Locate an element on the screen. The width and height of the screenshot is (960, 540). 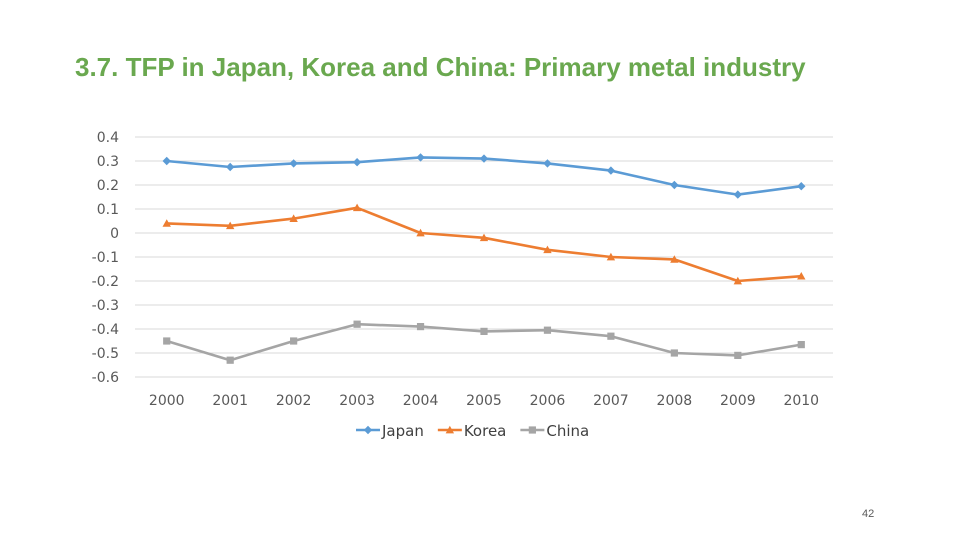
series-korea is located at coordinates (484, 244).